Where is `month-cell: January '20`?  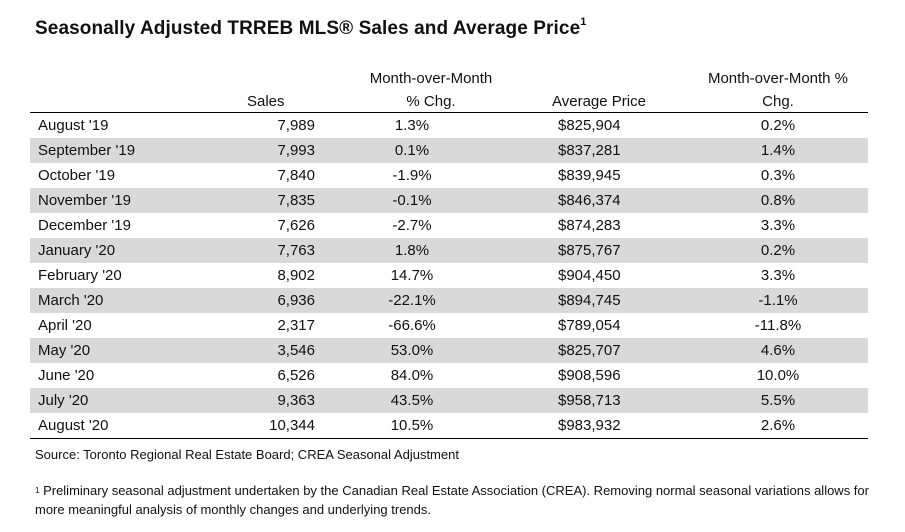 month-cell: January '20 is located at coordinates (77, 250).